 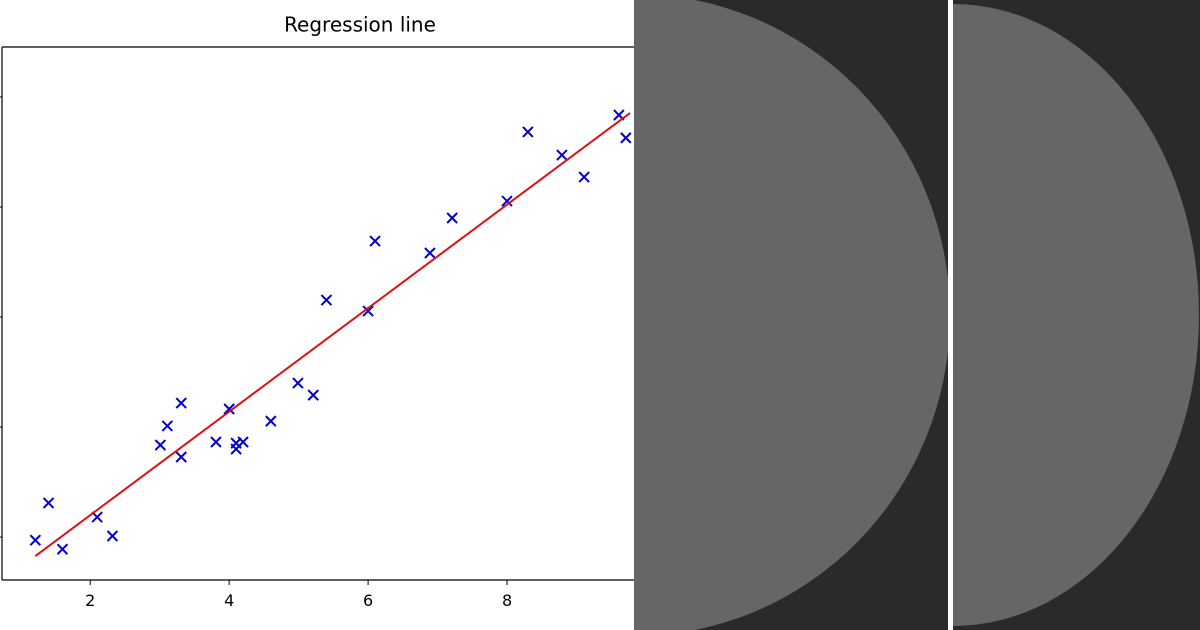 I want to click on x-tick-label: 4, so click(x=229, y=600).